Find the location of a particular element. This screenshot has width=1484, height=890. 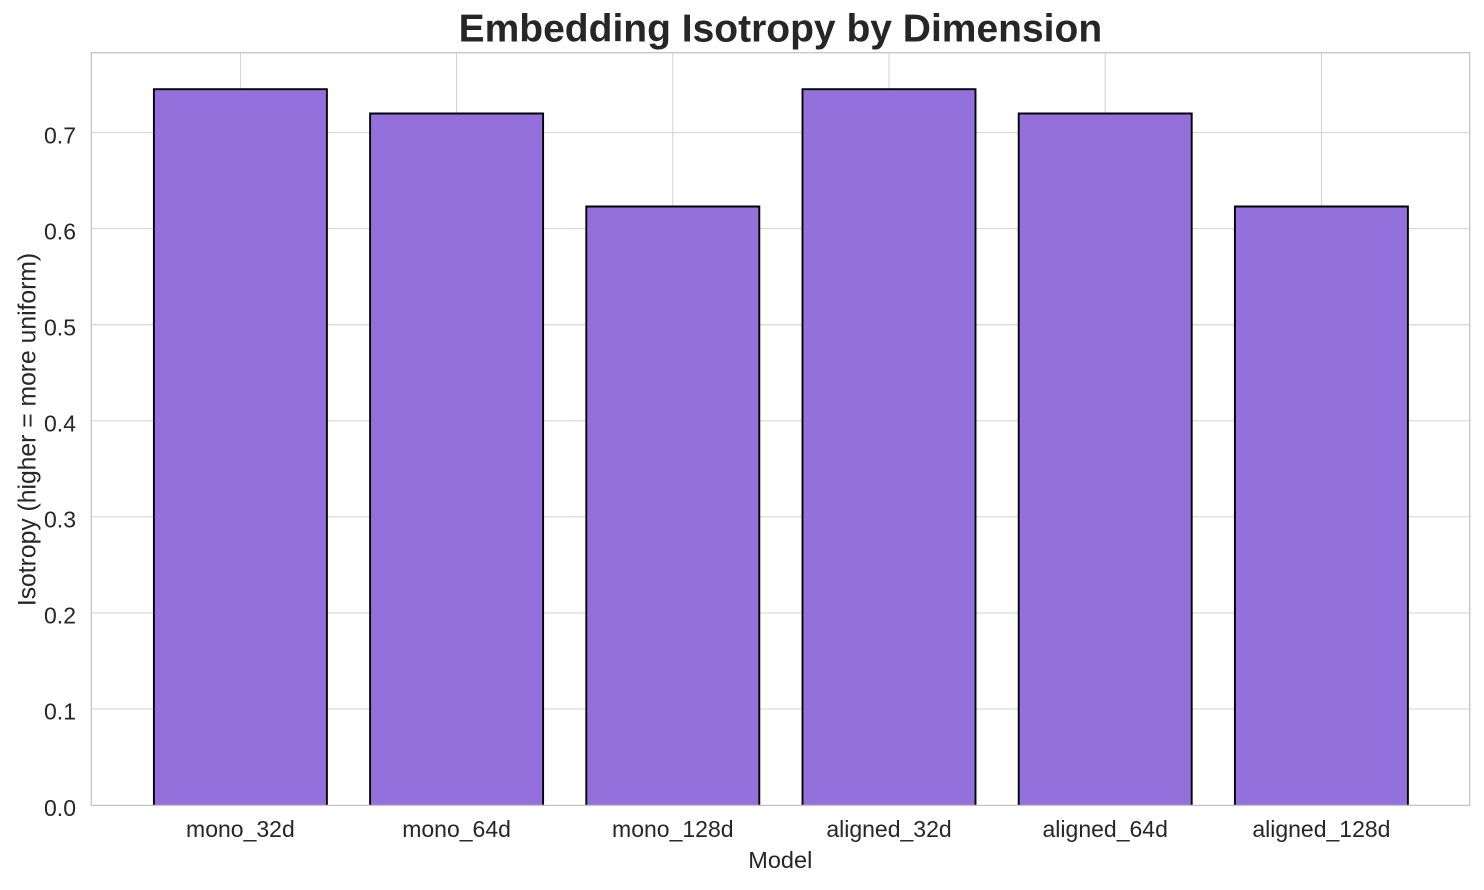

svg-text: 0.2 is located at coordinates (60, 616).